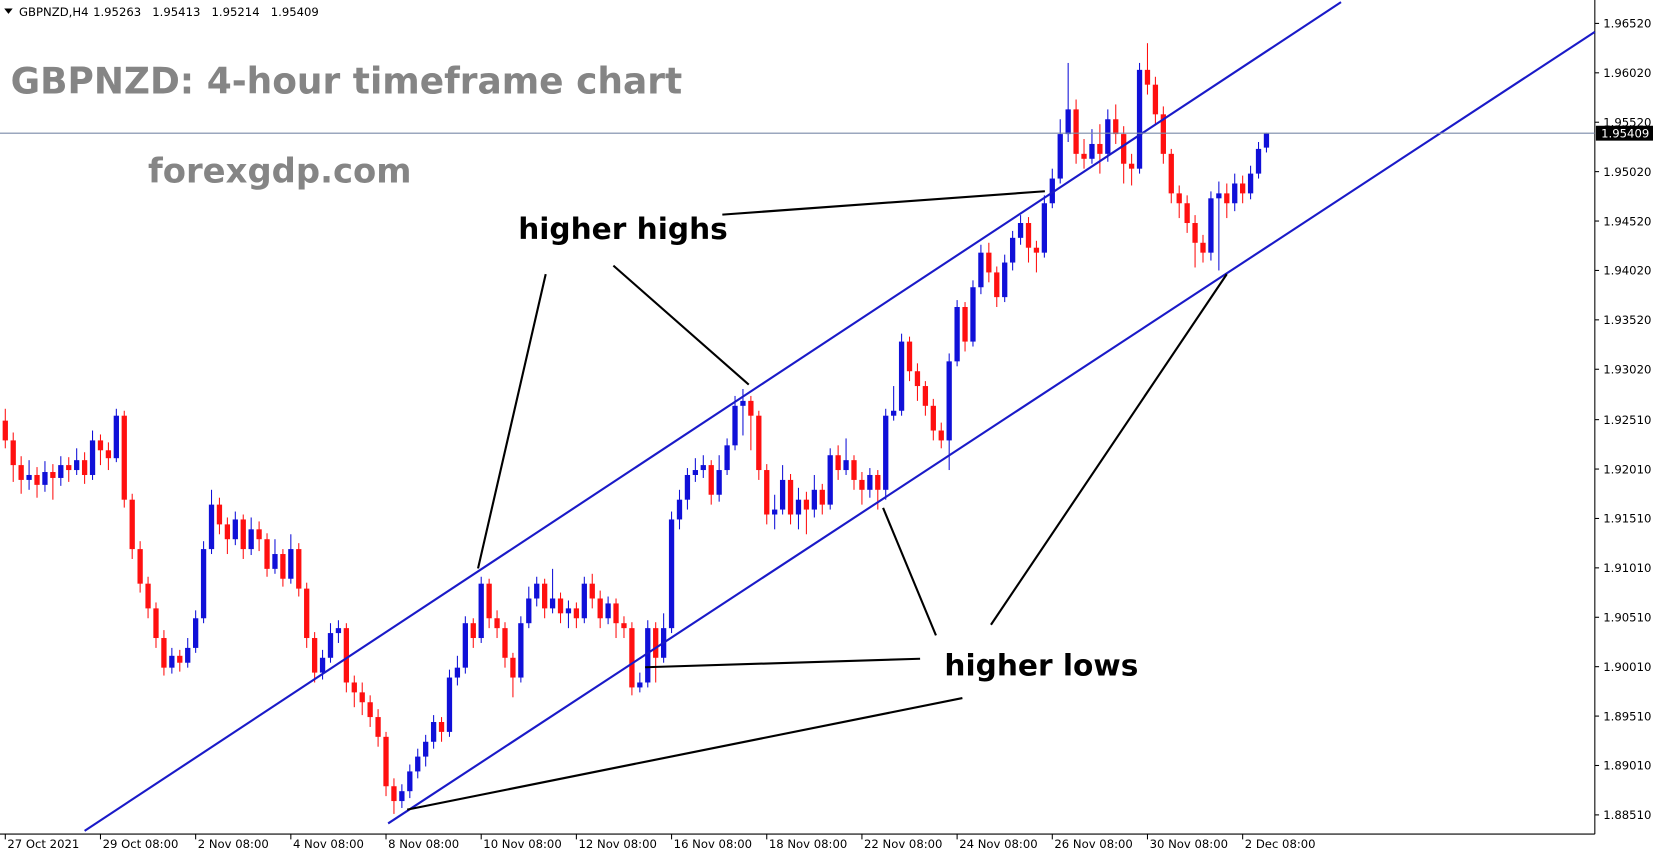  I want to click on annotation: higher highs, so click(623, 228).